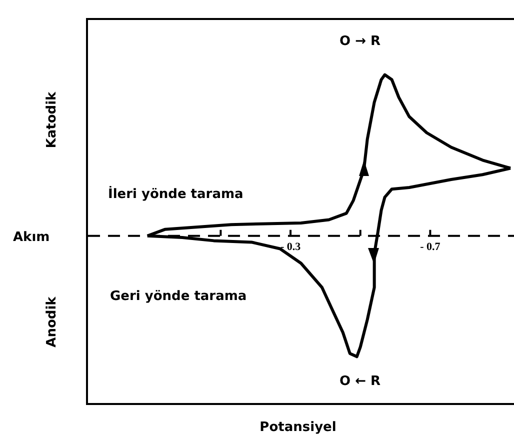 Image resolution: width=514 pixels, height=443 pixels. I want to click on x-axis-title: Potansiyel, so click(298, 427).